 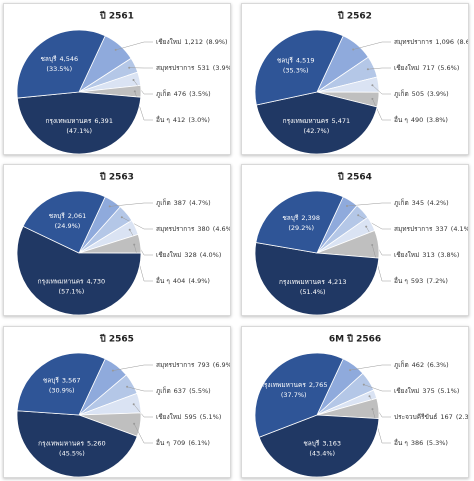 I want to click on data-label: ประจวบคีรีขันธ์167 (2.3%), so click(x=431, y=417).